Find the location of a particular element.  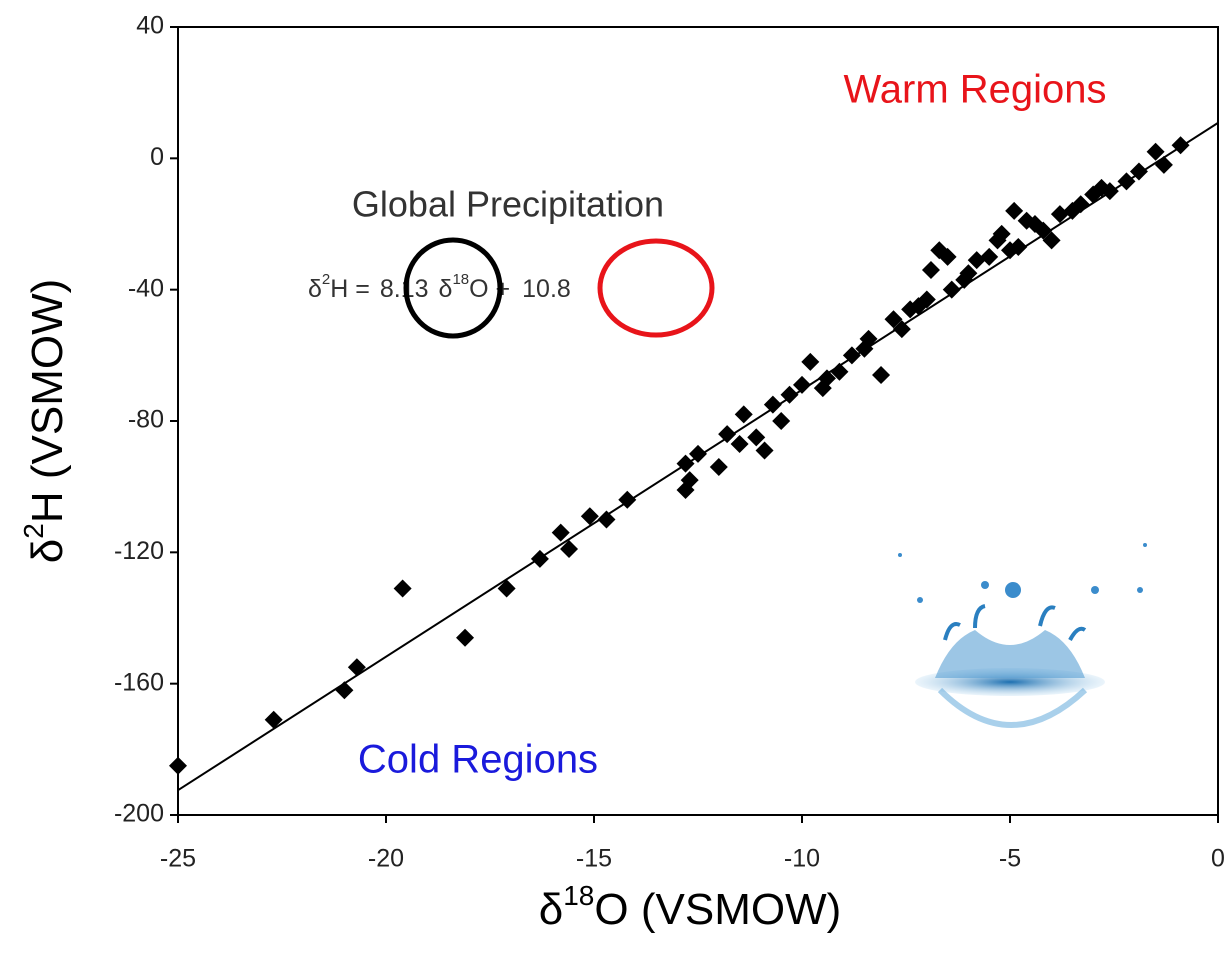

eq-sup: 2 is located at coordinates (326, 279).